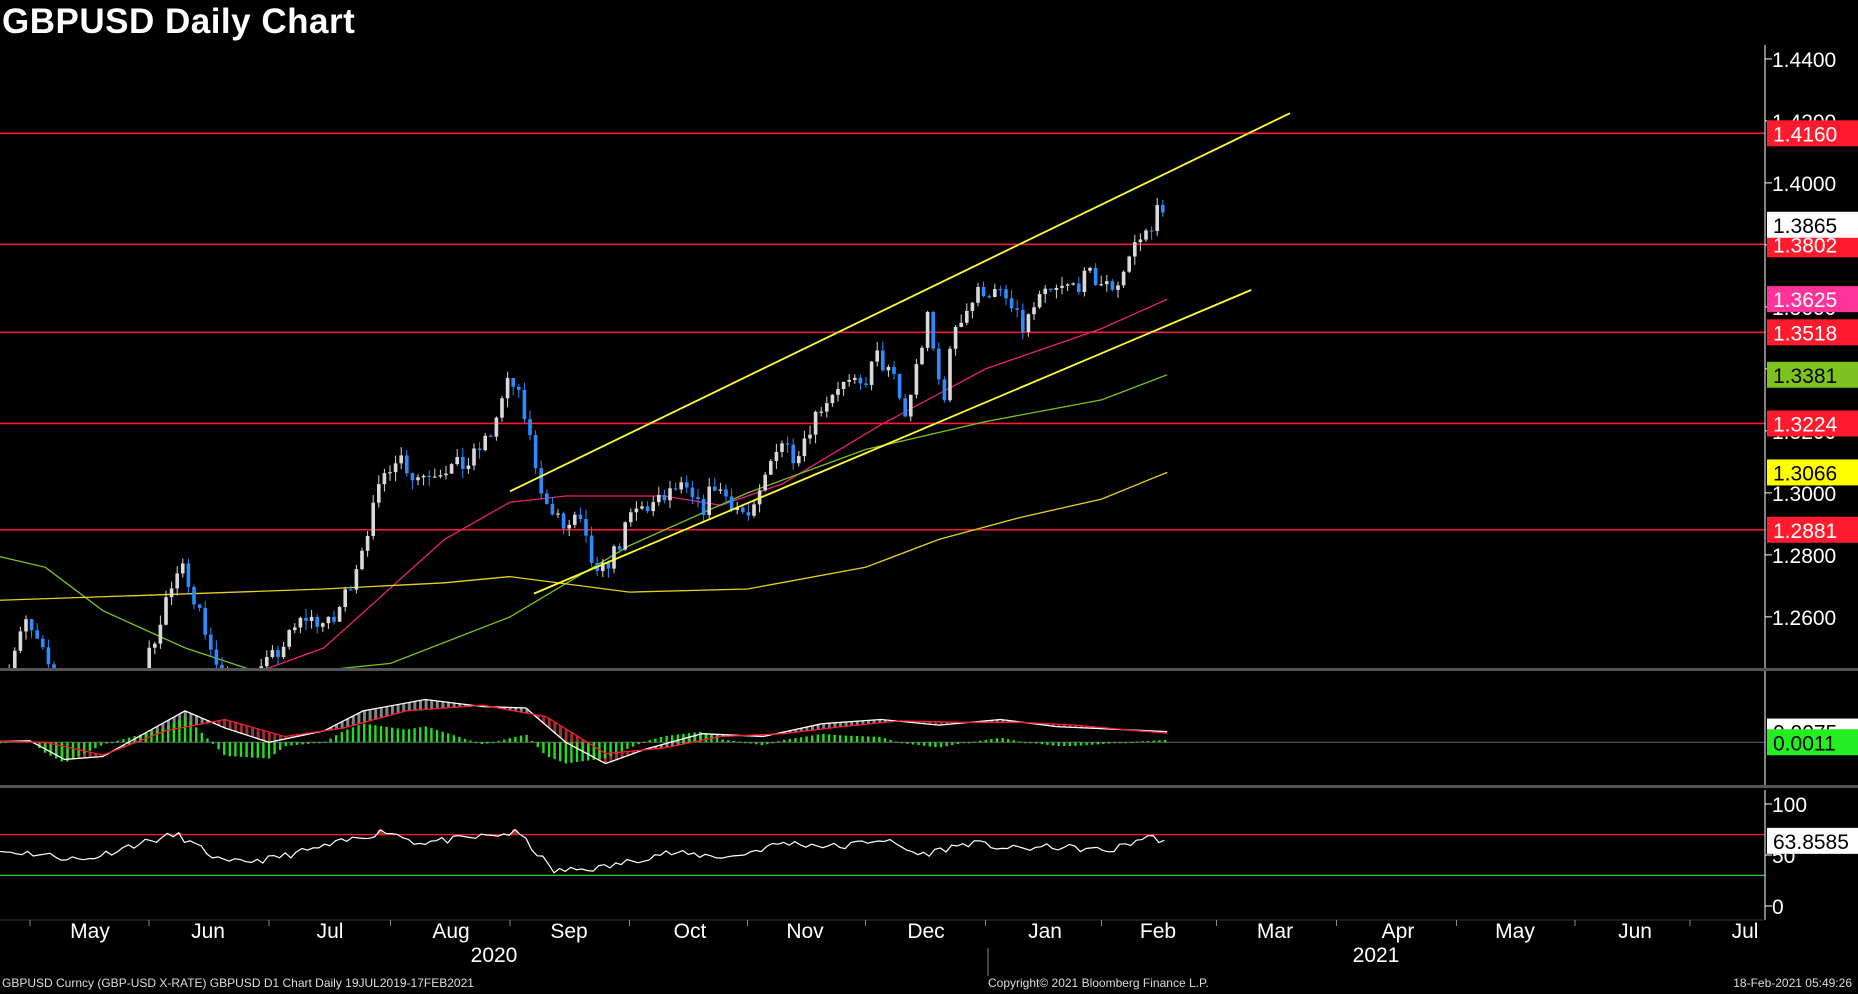 The width and height of the screenshot is (1858, 994). I want to click on footer-timestamp: 18-Feb-2021 05:49:26, so click(1792, 983).